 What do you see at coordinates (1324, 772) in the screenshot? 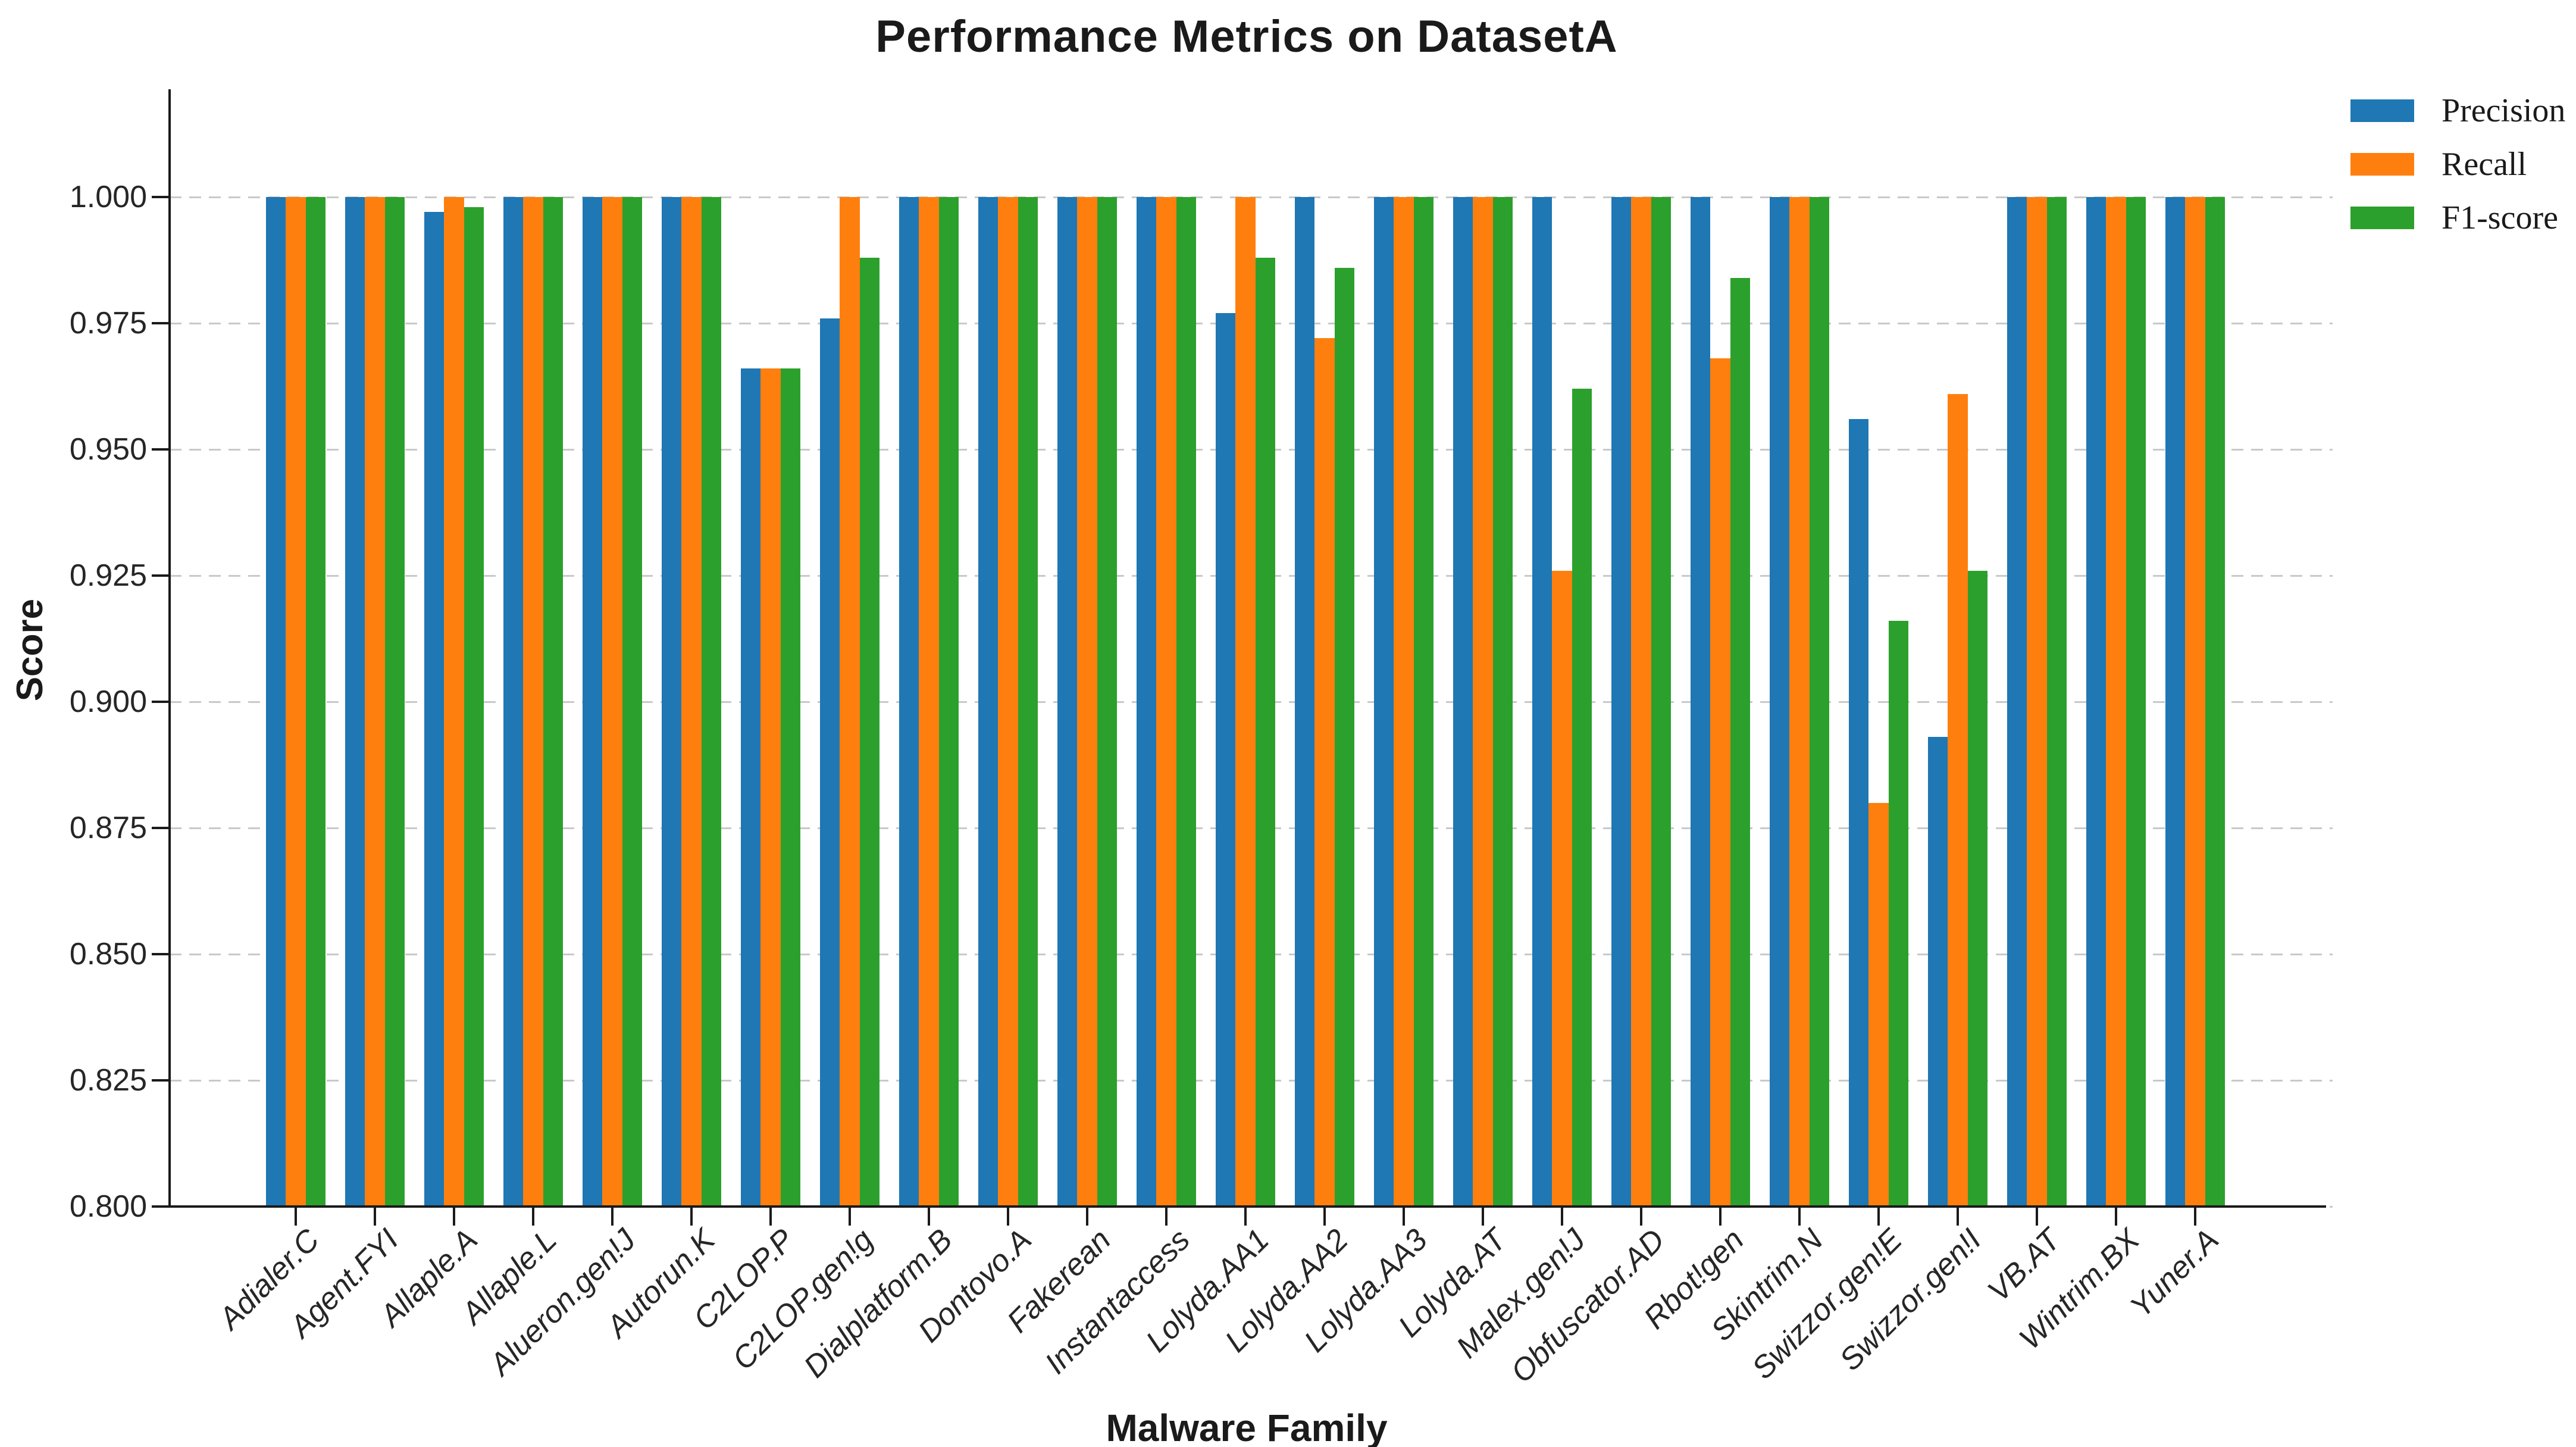
I see `bar-recall-Lolyda.AA2` at bounding box center [1324, 772].